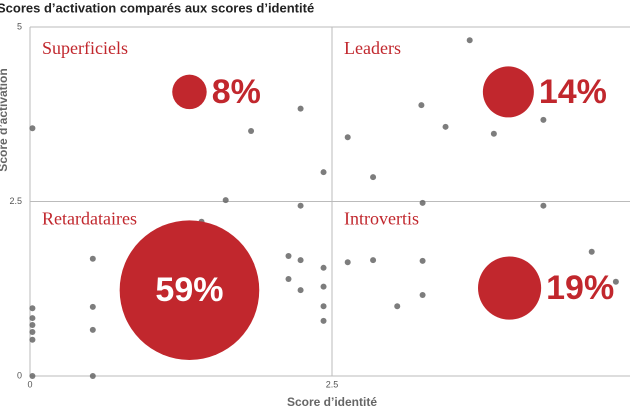 The height and width of the screenshot is (412, 630). Describe the element at coordinates (381, 219) in the screenshot. I see `quadrant-label: Introvertis` at that location.